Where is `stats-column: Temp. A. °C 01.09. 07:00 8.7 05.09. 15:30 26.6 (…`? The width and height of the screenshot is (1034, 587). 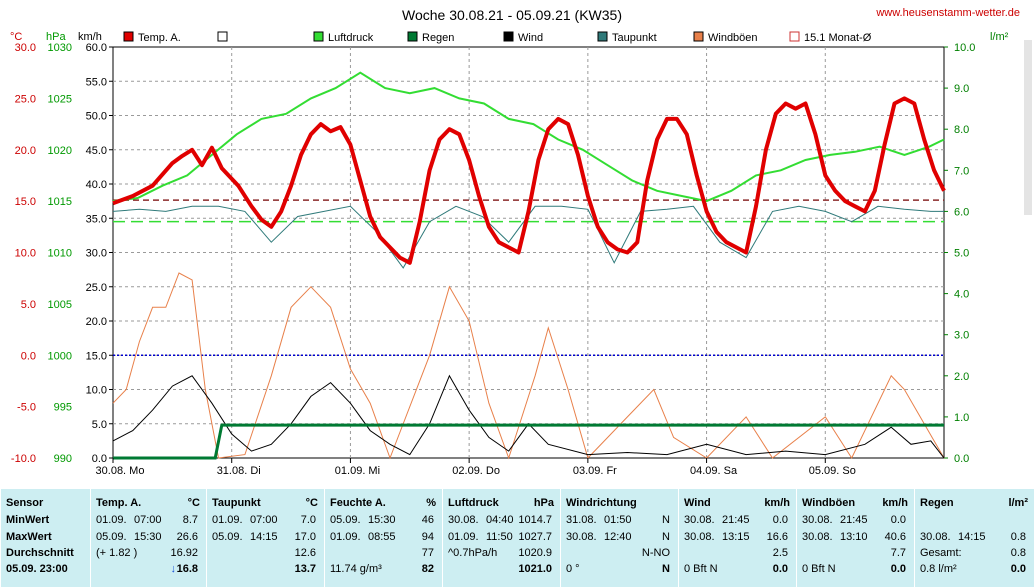
stats-column: Temp. A. °C 01.09. 07:00 8.7 05.09. 15:30 26.6 (… is located at coordinates (148, 538).